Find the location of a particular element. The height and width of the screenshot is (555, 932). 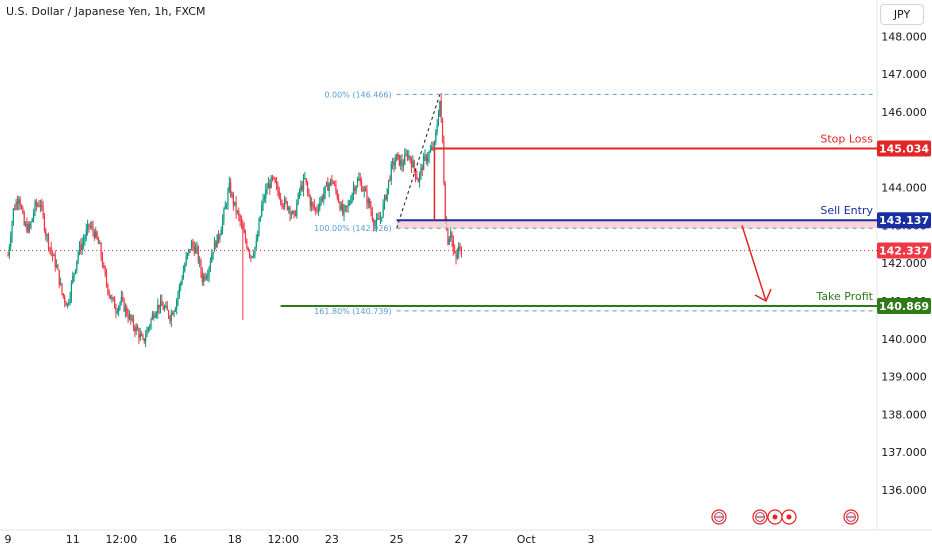

x-tick-label: 25 is located at coordinates (397, 539).